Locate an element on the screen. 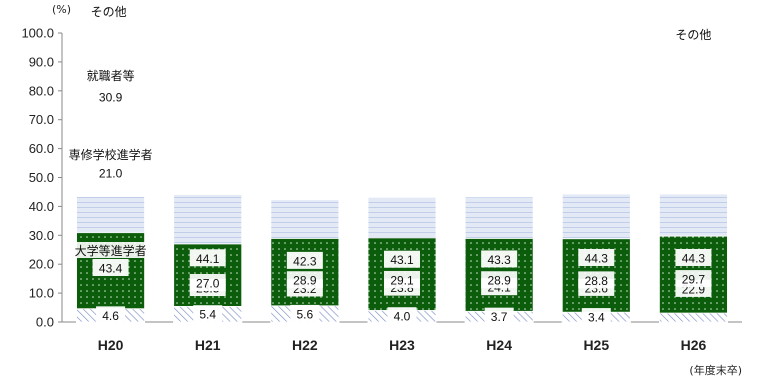 Image resolution: width=757 pixels, height=379 pixels. series-label: 就職者等 is located at coordinates (111, 76).